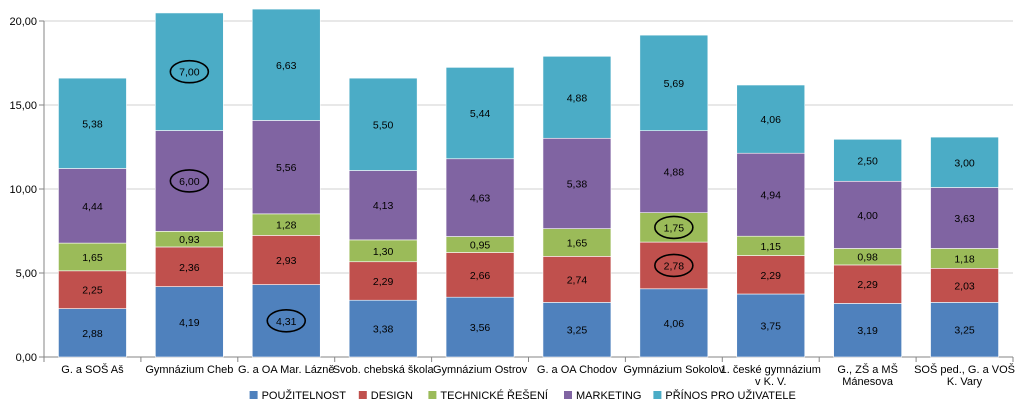 The height and width of the screenshot is (410, 1023). What do you see at coordinates (964, 259) in the screenshot?
I see `data-label: 1,18` at bounding box center [964, 259].